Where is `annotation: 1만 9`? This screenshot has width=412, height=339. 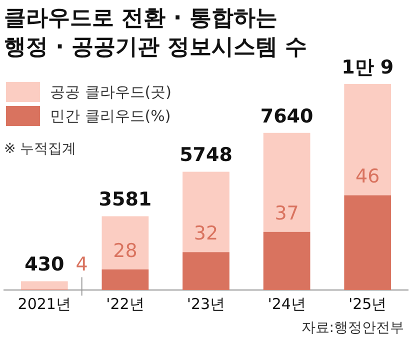
annotation: 1만 9 is located at coordinates (368, 67).